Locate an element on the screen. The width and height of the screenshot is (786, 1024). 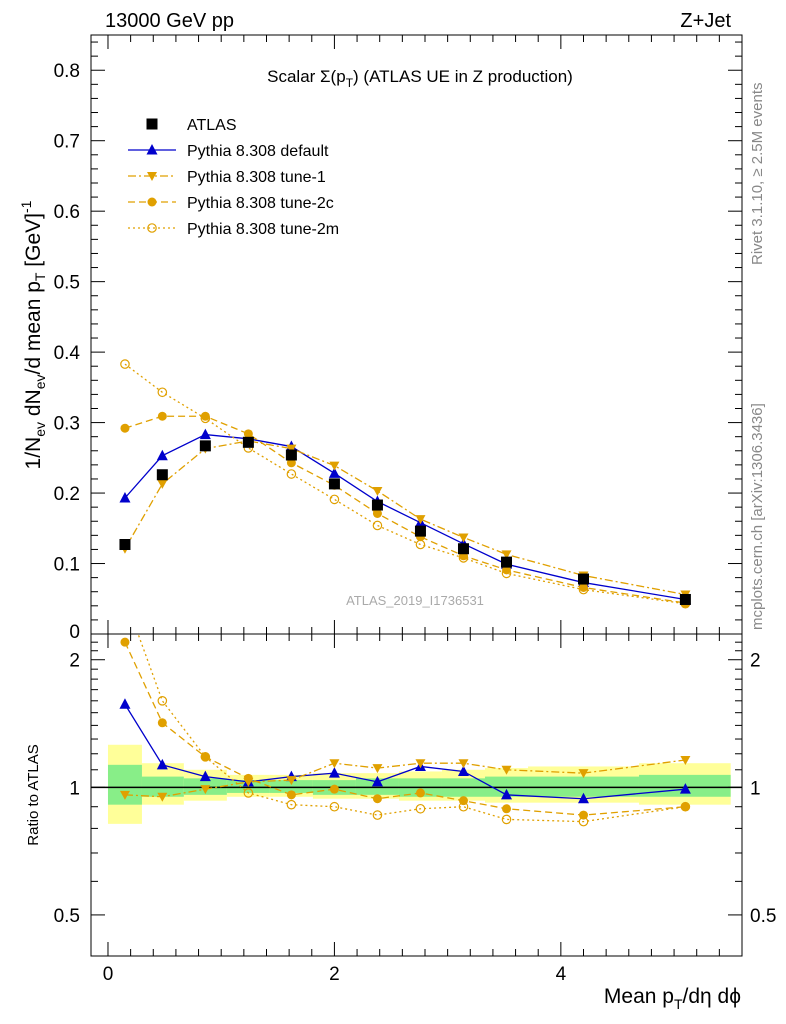
legend-label: Pythia 8.308 tune-2c is located at coordinates (260, 203).